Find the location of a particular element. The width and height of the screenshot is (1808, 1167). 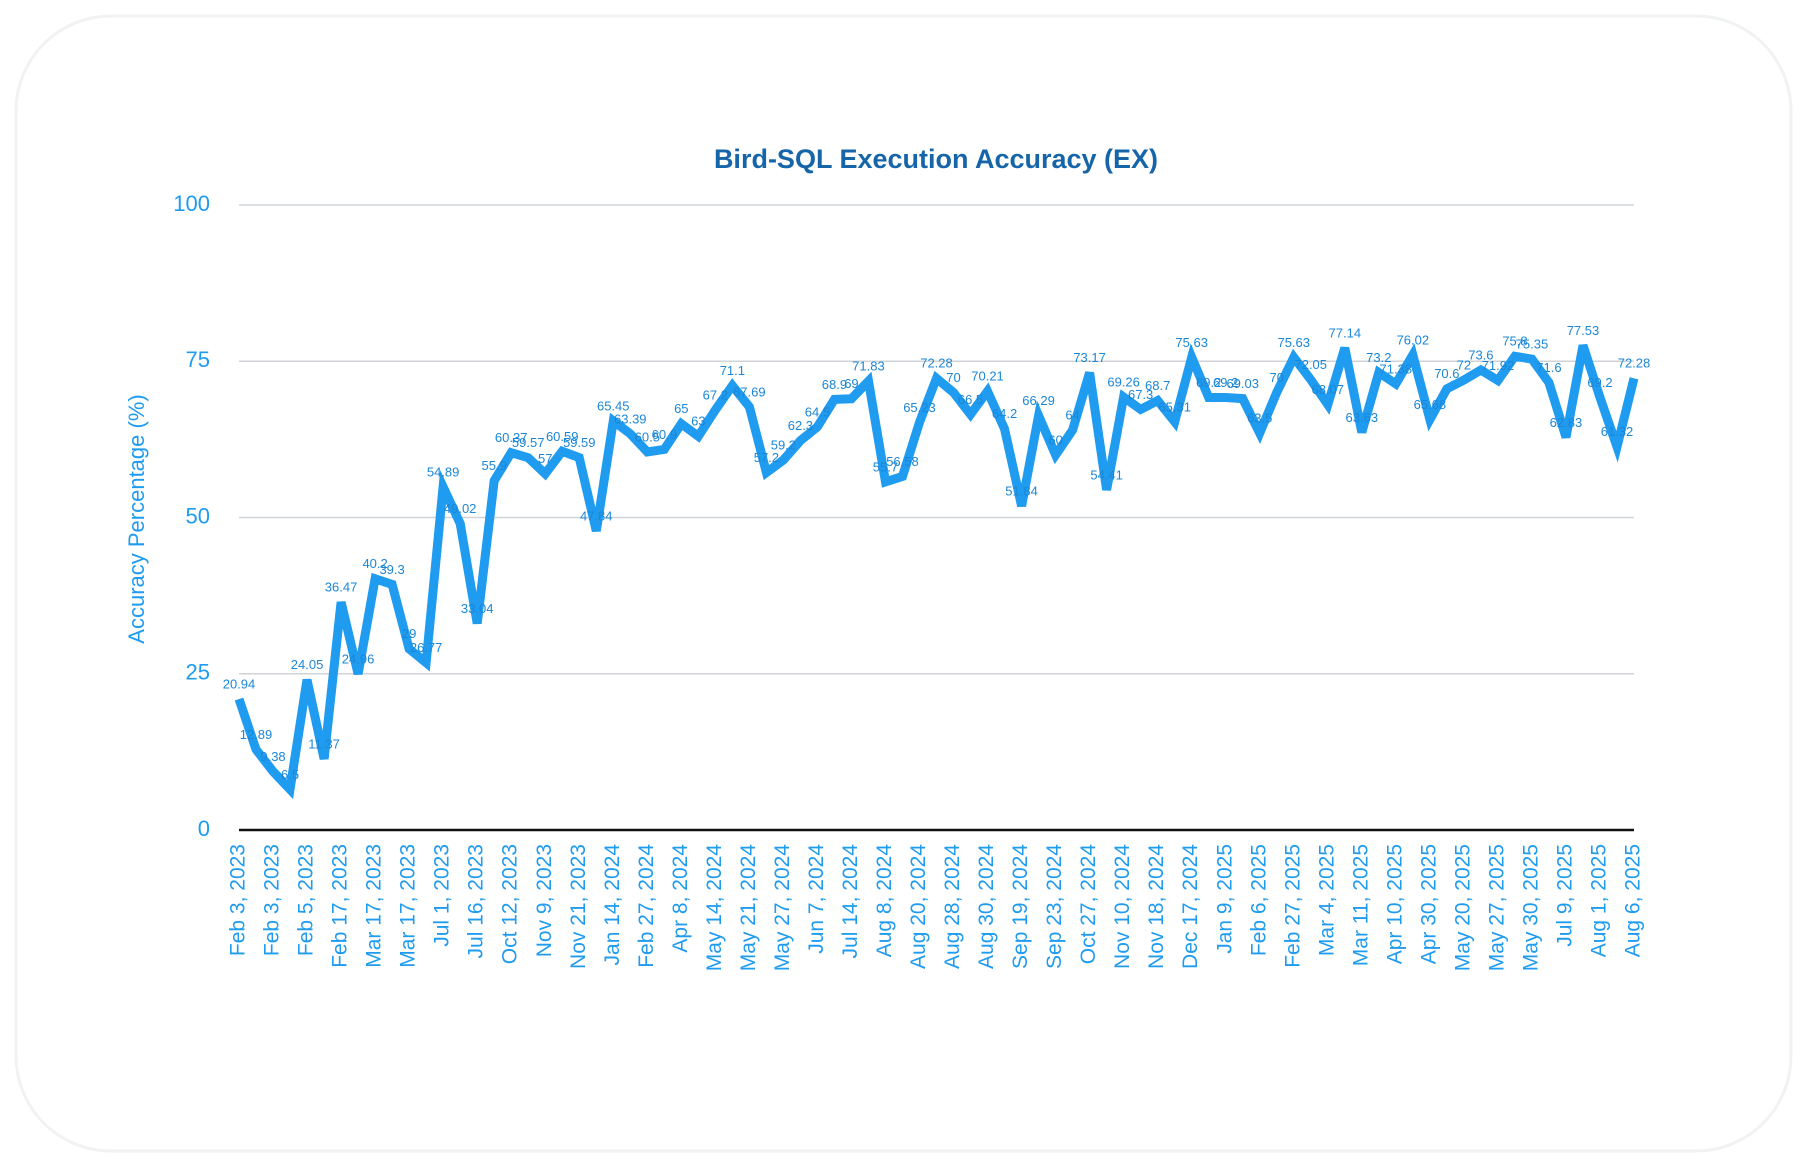

x-tick-label: Oct 12, 2023 is located at coordinates (510, 904).